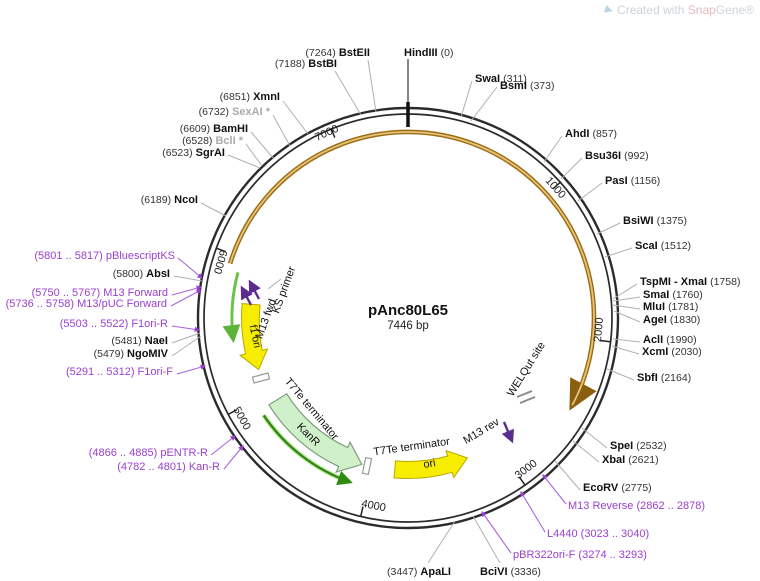 The width and height of the screenshot is (760, 581). Describe the element at coordinates (609, 10) in the screenshot. I see `snapgene-icon` at that location.